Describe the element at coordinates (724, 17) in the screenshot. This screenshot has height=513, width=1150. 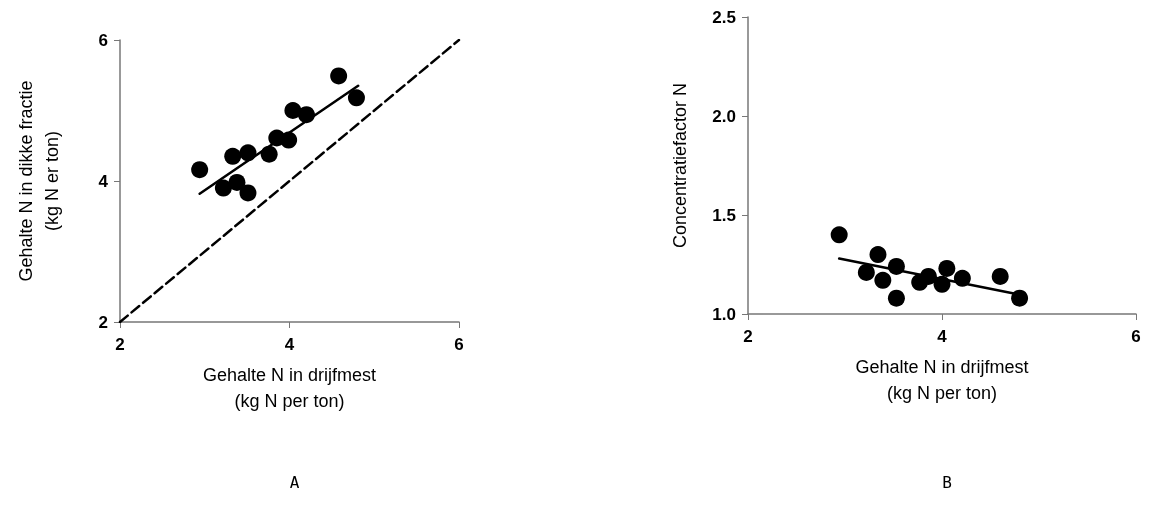
I see `y-tick-label: 2.5` at that location.